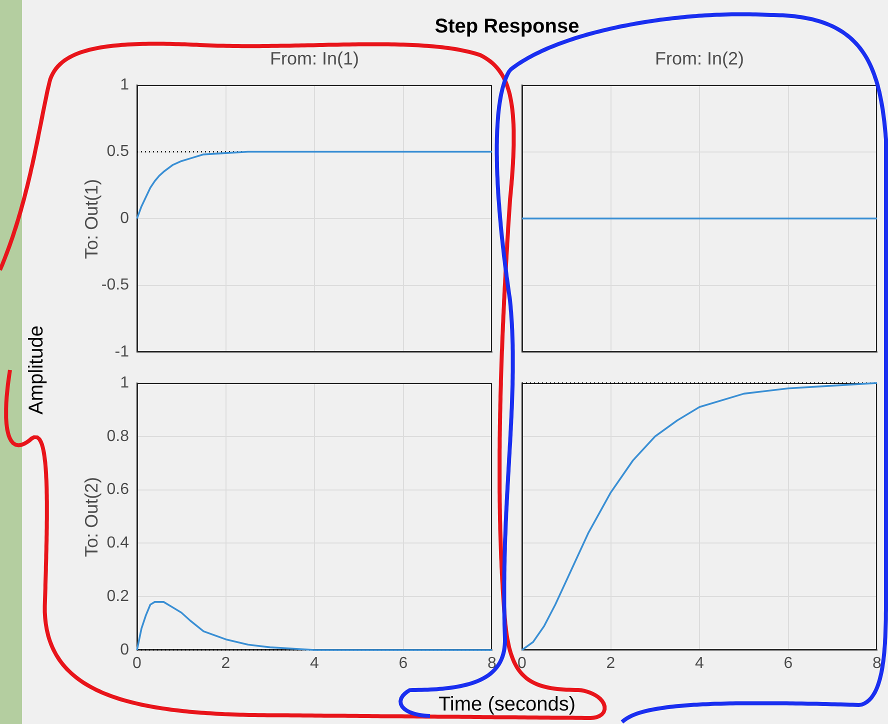 This screenshot has height=724, width=888. What do you see at coordinates (699, 59) in the screenshot?
I see `chart-title: From: In(2)` at bounding box center [699, 59].